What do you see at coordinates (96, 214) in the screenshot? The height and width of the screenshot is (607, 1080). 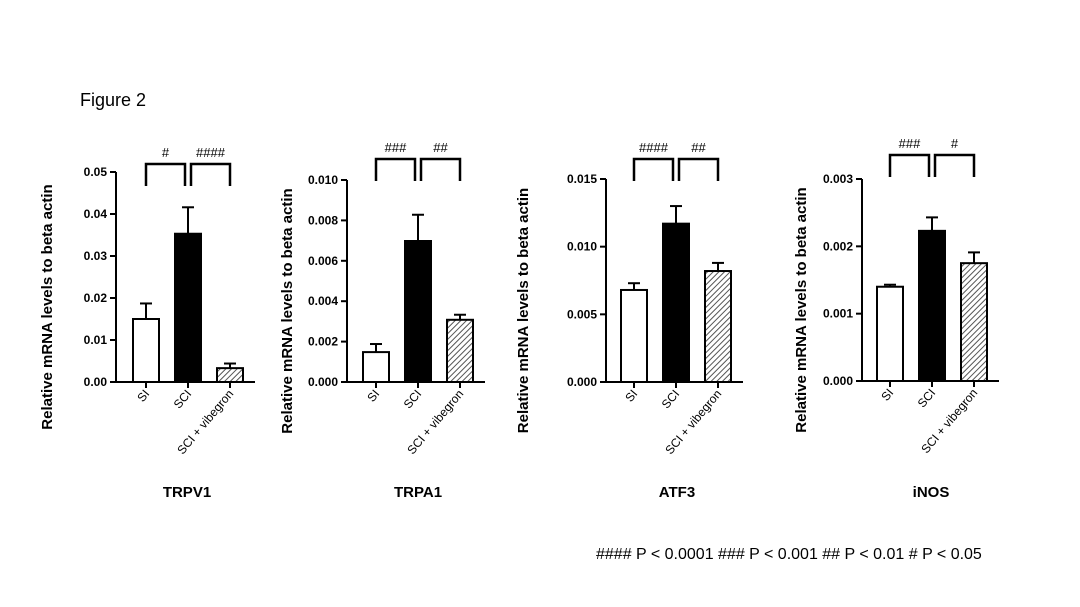 I see `y-tick-label: 0.04` at bounding box center [96, 214].